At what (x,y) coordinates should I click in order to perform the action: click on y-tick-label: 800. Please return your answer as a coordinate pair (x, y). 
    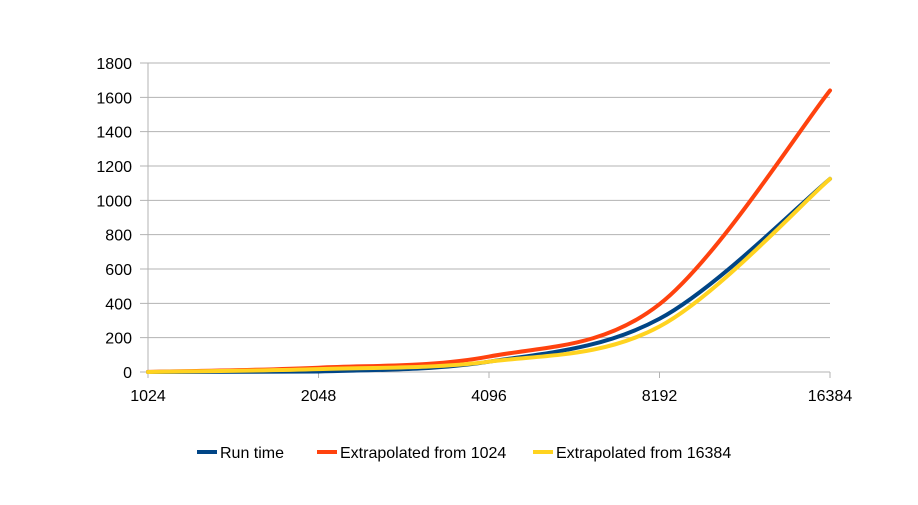
    Looking at the image, I should click on (118, 236).